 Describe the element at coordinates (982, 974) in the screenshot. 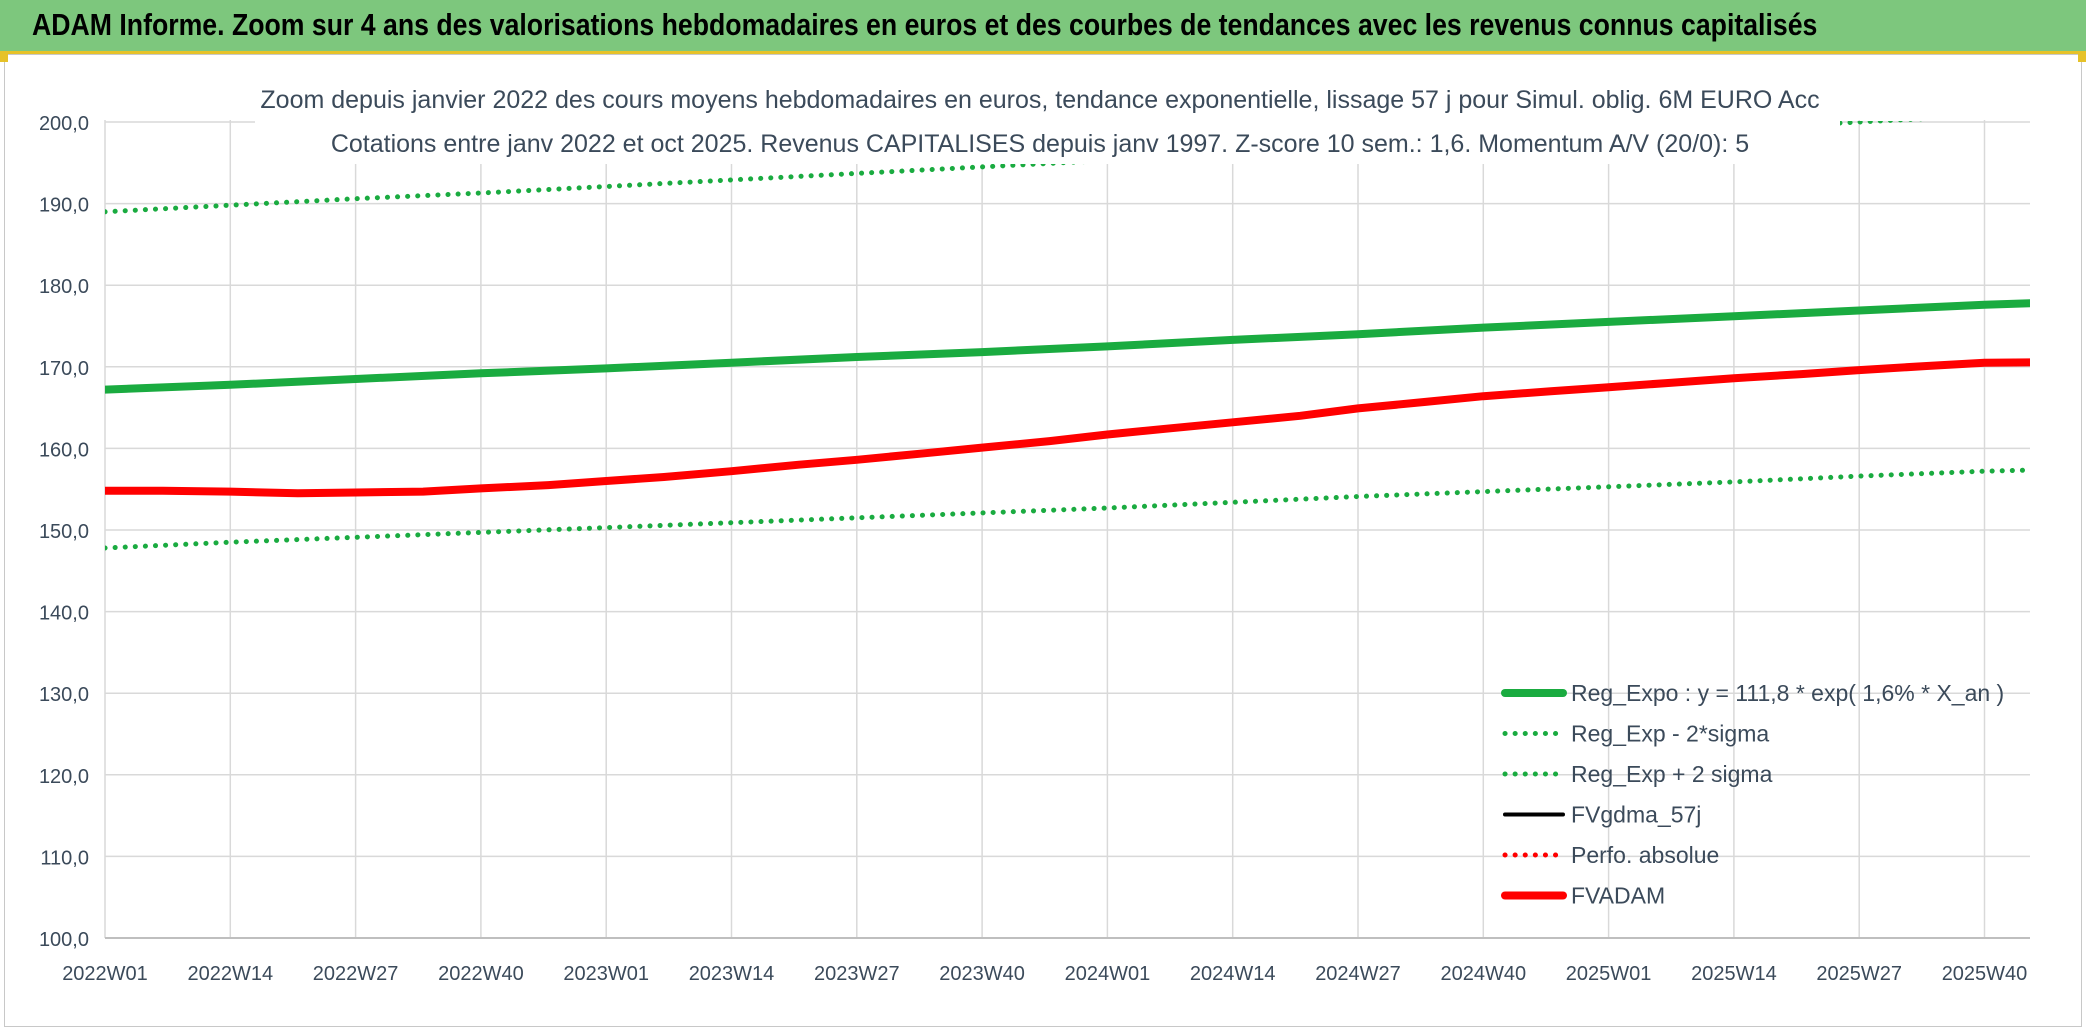

I see `x-tick-label: 2023W40` at that location.